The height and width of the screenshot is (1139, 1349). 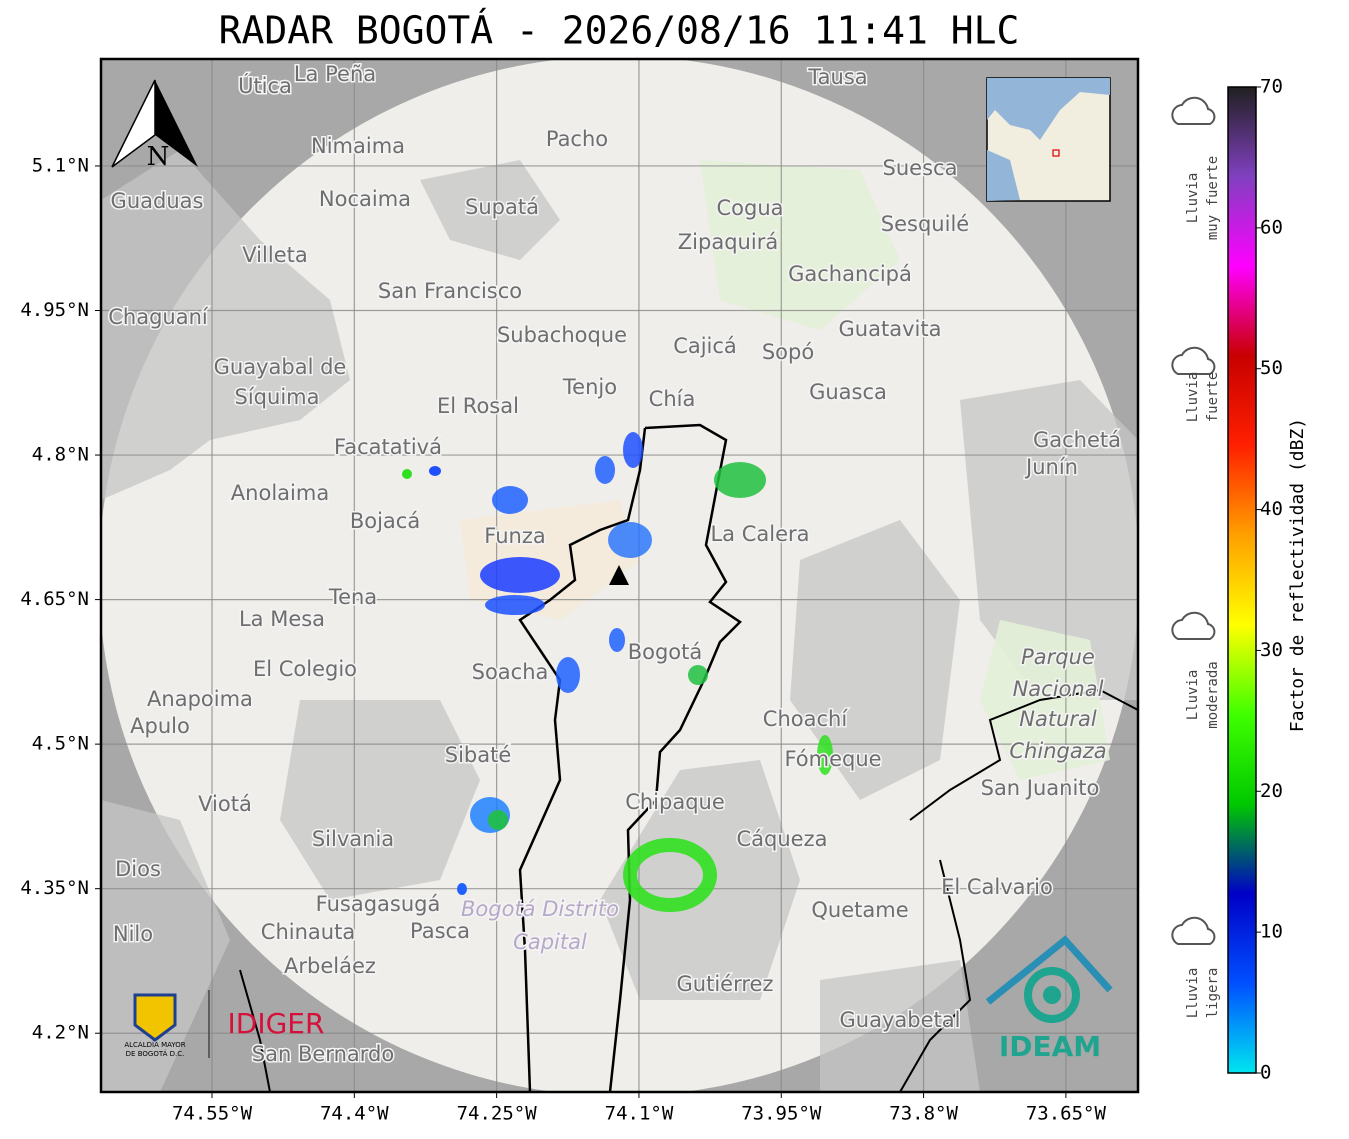 I want to click on place: Fusagasugá, so click(x=378, y=904).